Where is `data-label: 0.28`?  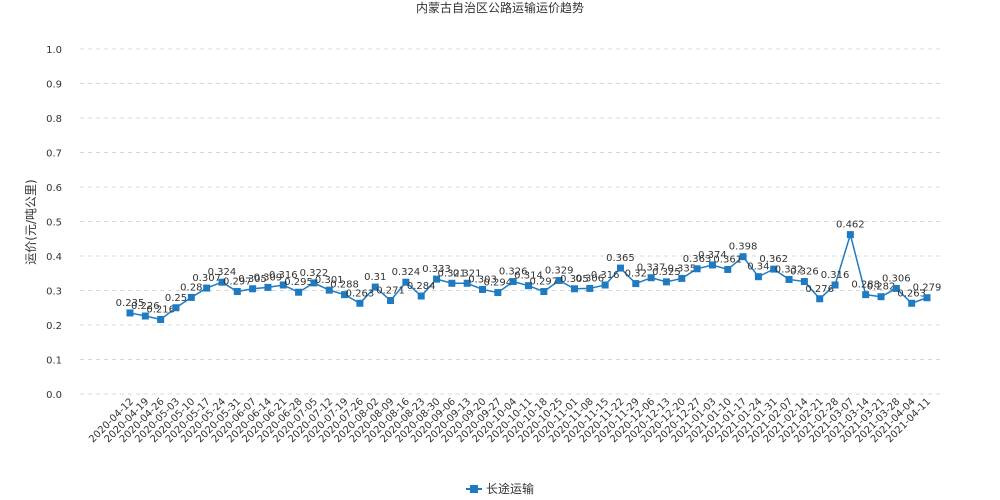
data-label: 0.28 is located at coordinates (191, 287).